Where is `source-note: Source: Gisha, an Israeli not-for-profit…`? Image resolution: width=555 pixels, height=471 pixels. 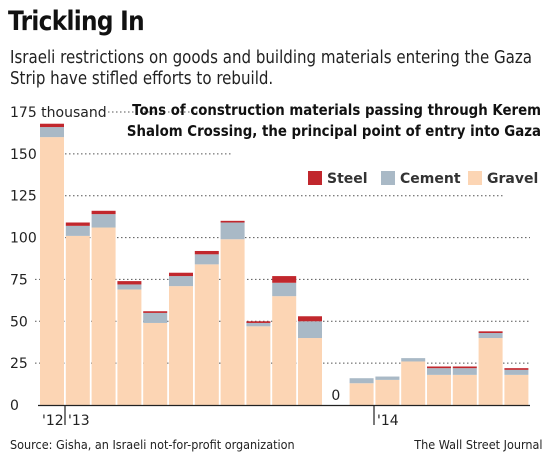 source-note: Source: Gisha, an Israeli not-for-profit… is located at coordinates (152, 444).